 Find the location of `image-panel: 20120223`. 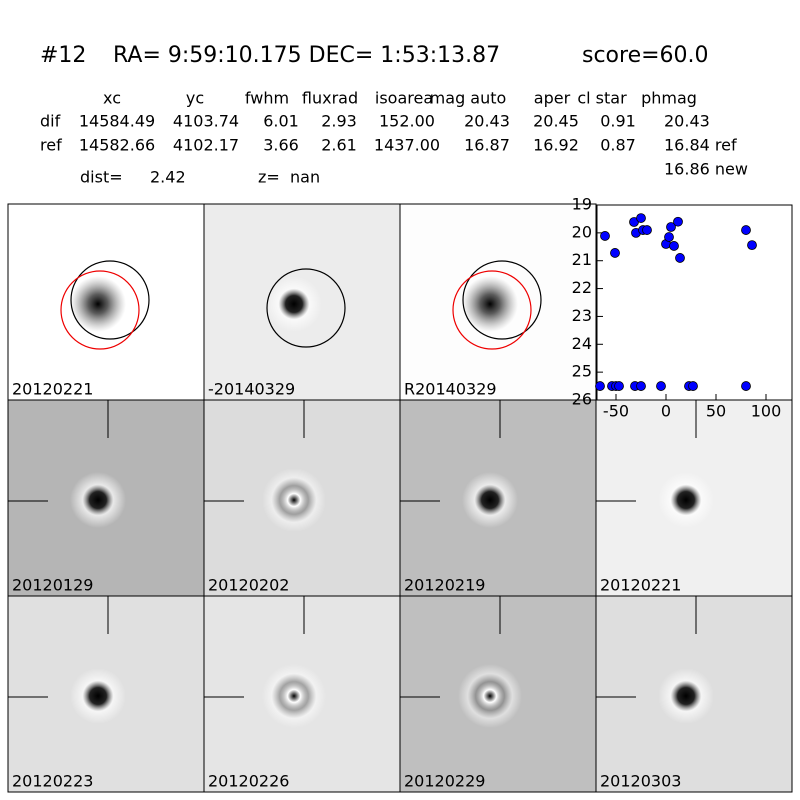

image-panel: 20120223 is located at coordinates (106, 694).